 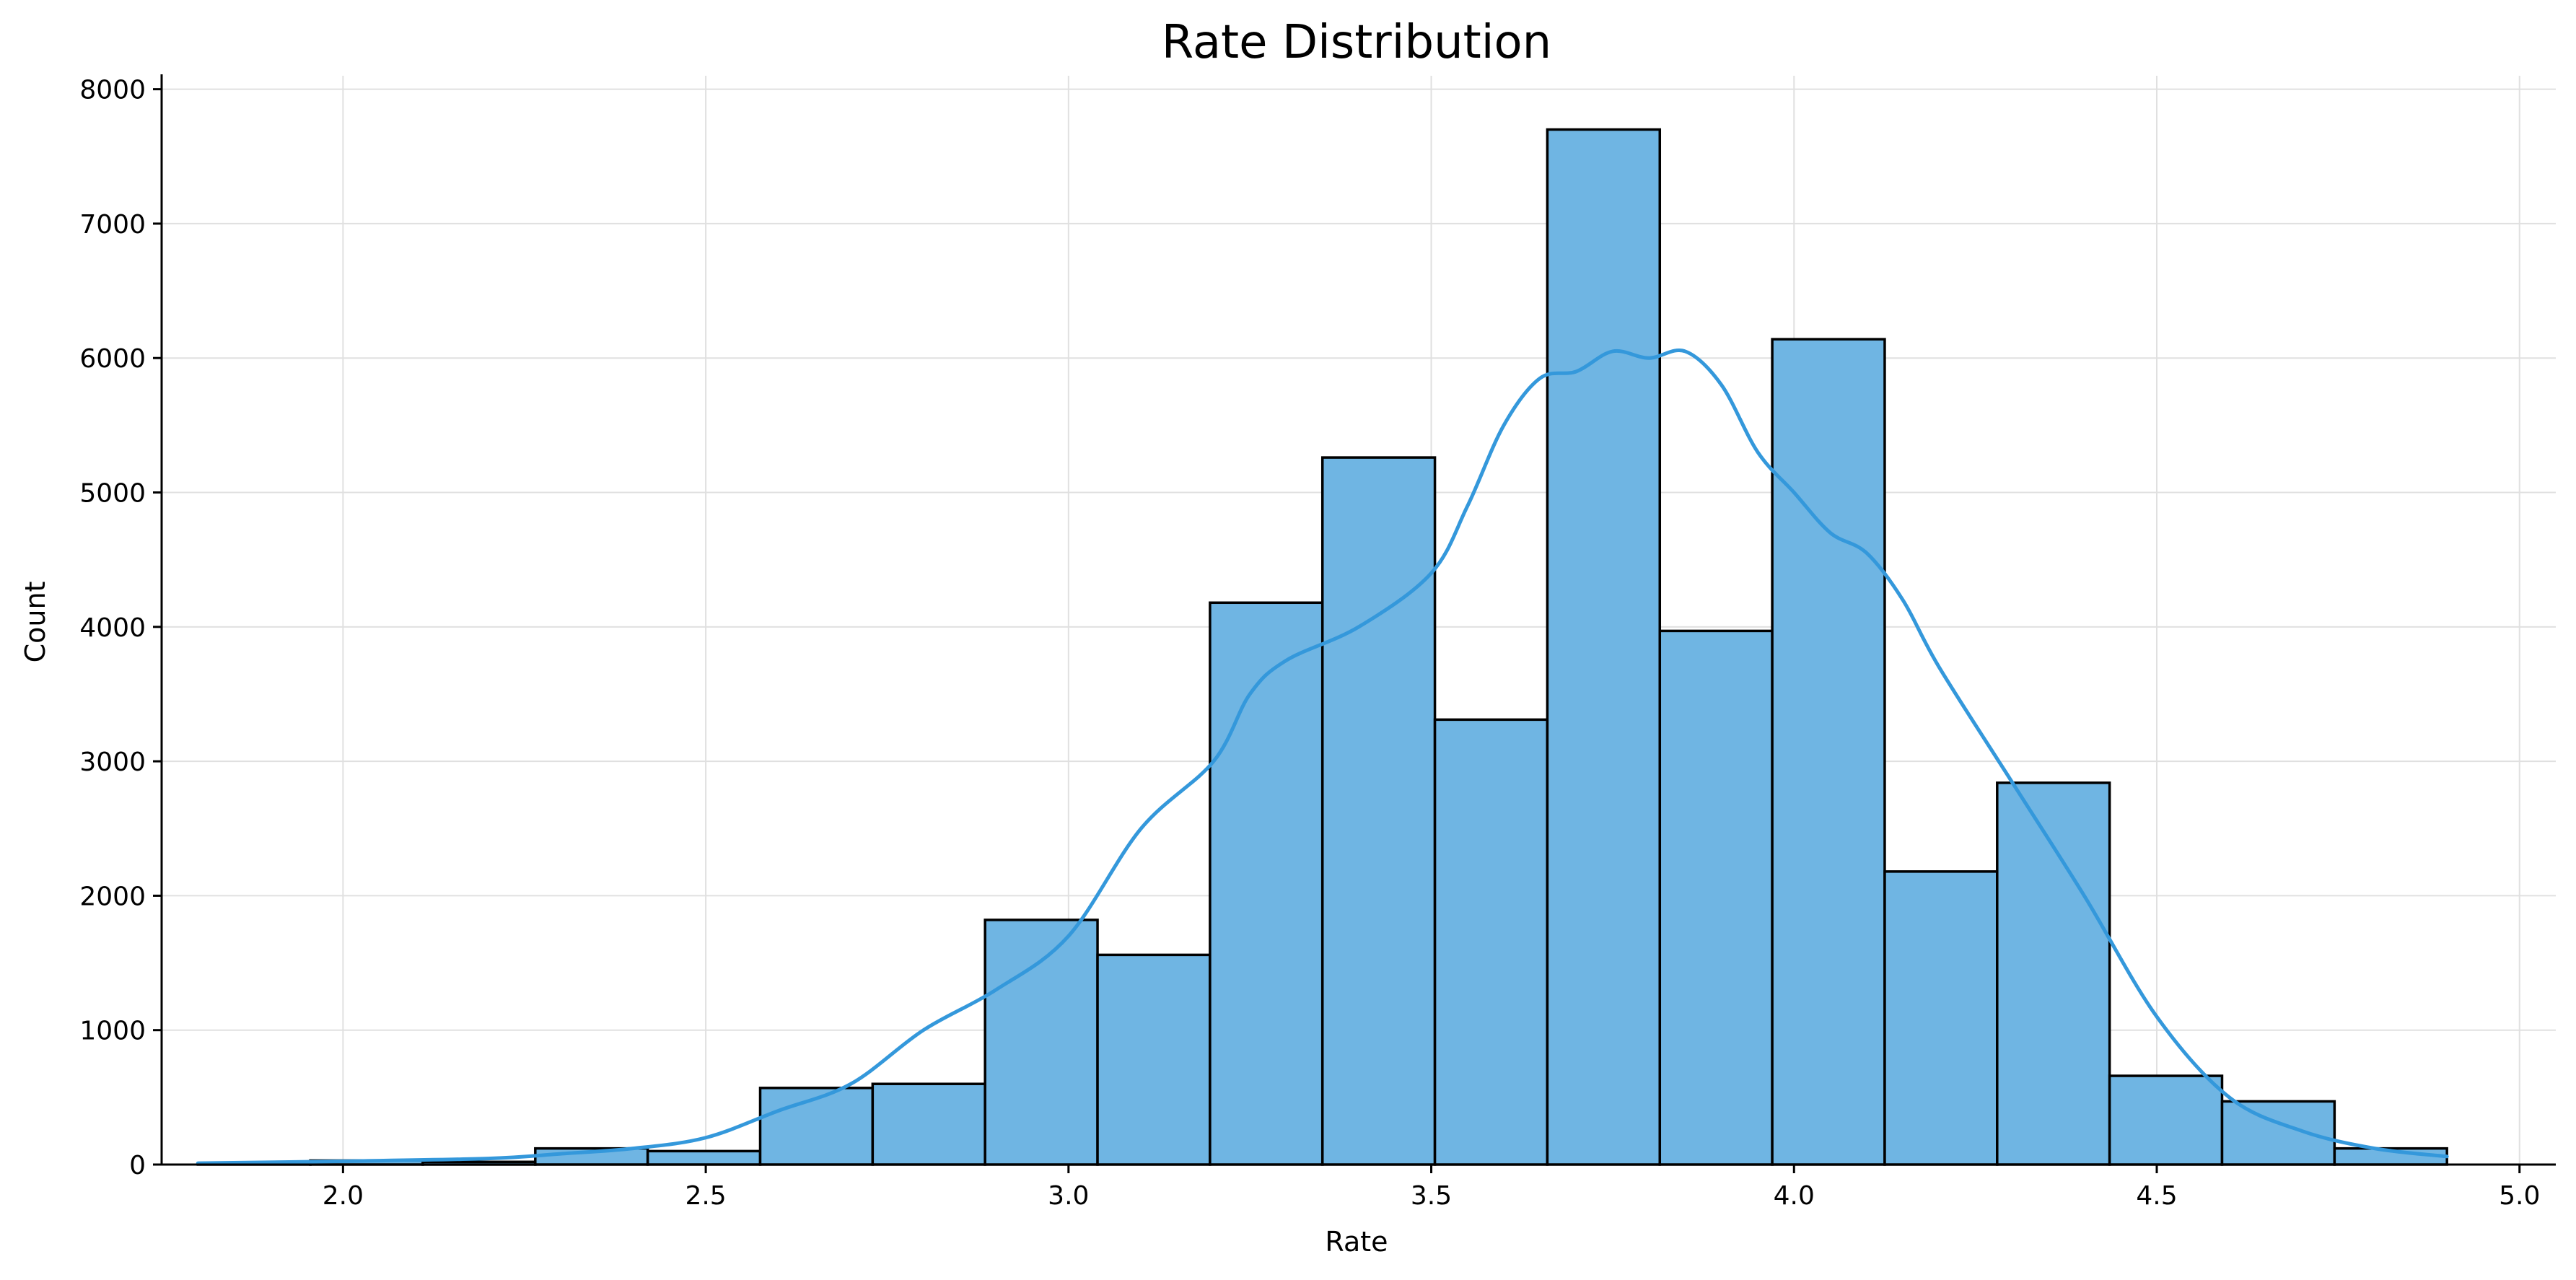 What do you see at coordinates (1431, 1196) in the screenshot?
I see `x-tick-label: 3.5` at bounding box center [1431, 1196].